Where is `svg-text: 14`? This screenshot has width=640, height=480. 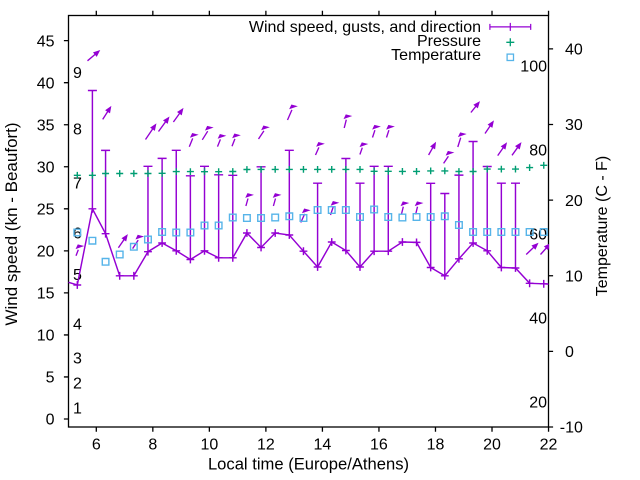 svg-text: 14 is located at coordinates (323, 445).